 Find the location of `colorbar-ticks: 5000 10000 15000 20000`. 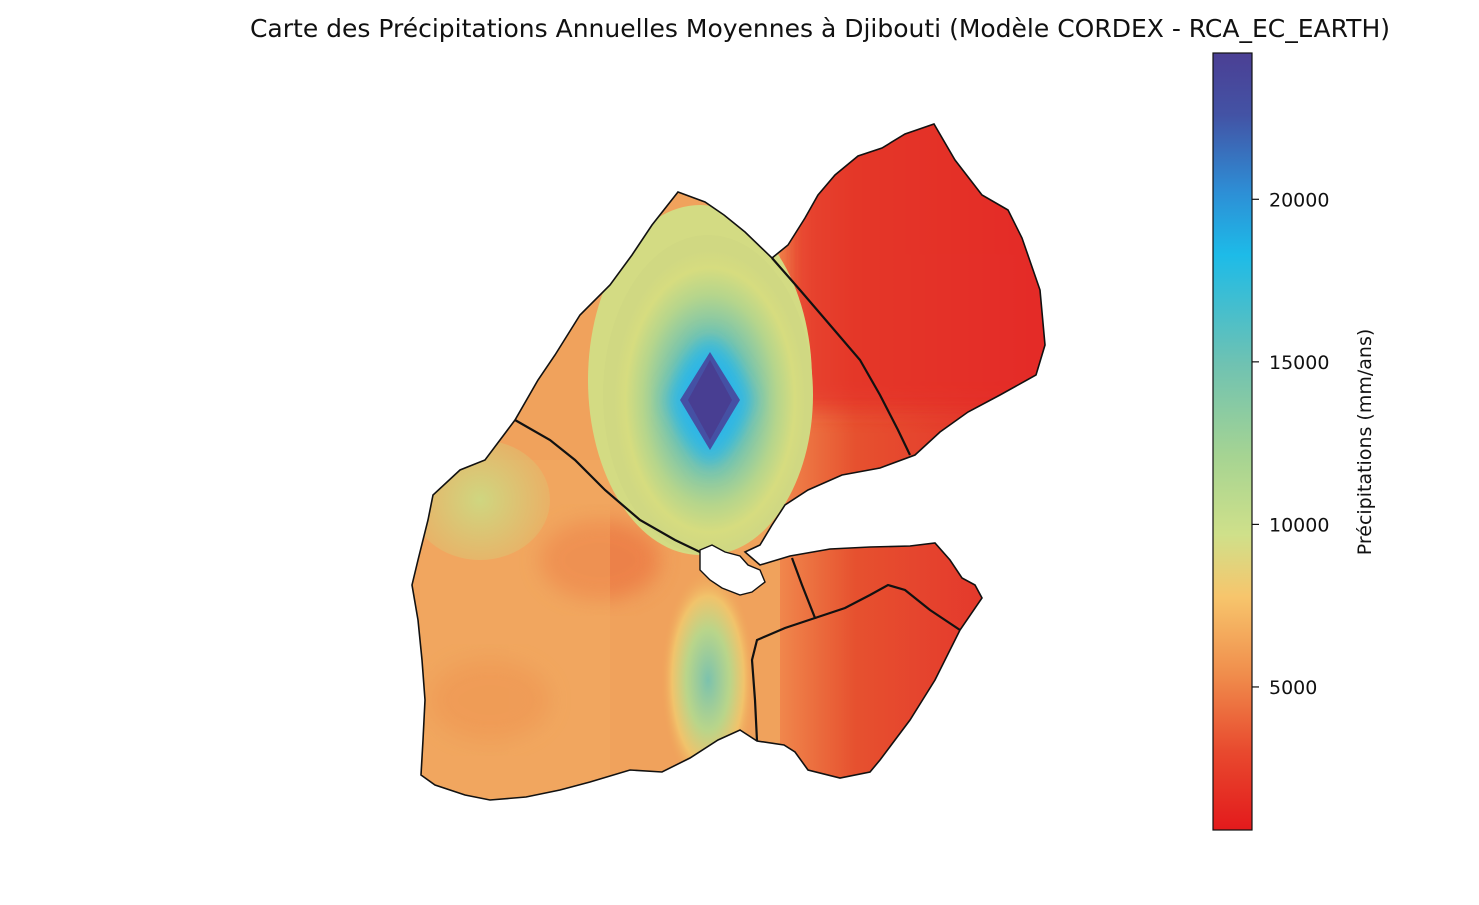

colorbar-ticks: 5000 10000 15000 20000 is located at coordinates (1290, 444).